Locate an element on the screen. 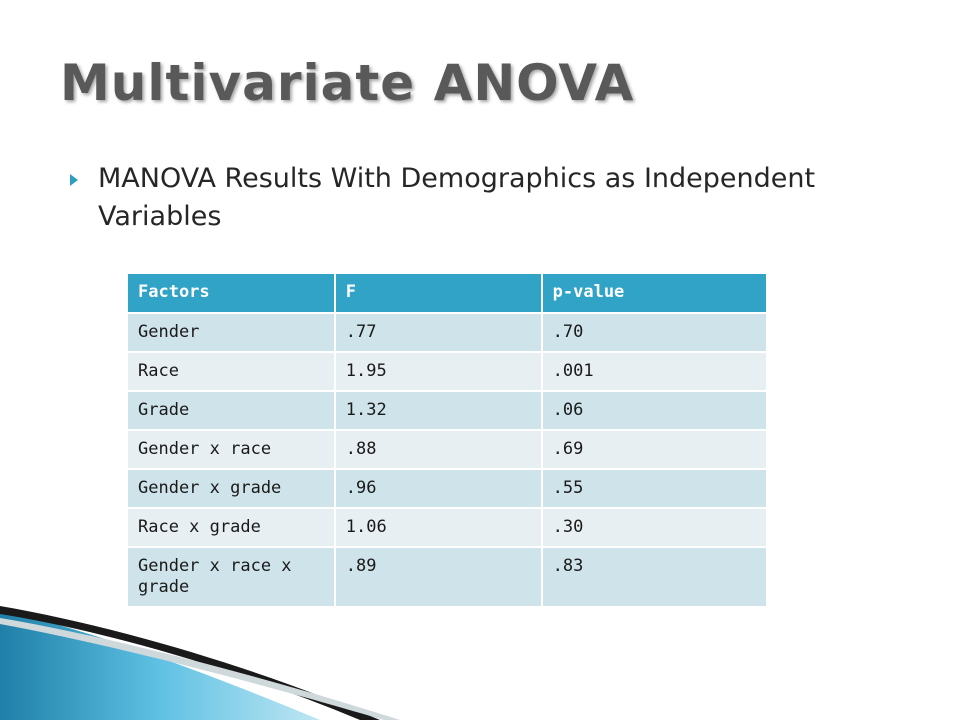 This screenshot has width=960, height=720. f-value-cell: 1.06 is located at coordinates (438, 527).